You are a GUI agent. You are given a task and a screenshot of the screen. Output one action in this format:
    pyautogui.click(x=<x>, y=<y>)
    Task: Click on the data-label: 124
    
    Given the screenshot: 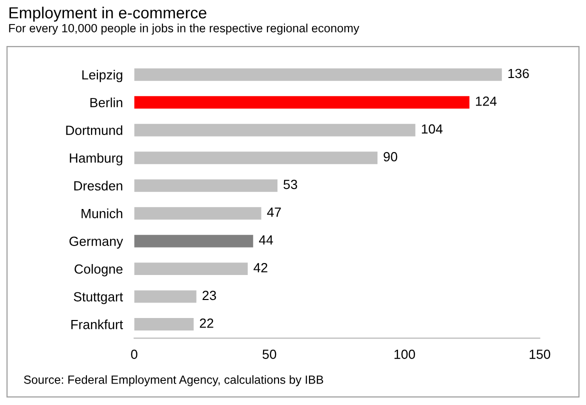 What is the action you would take?
    pyautogui.click(x=486, y=101)
    